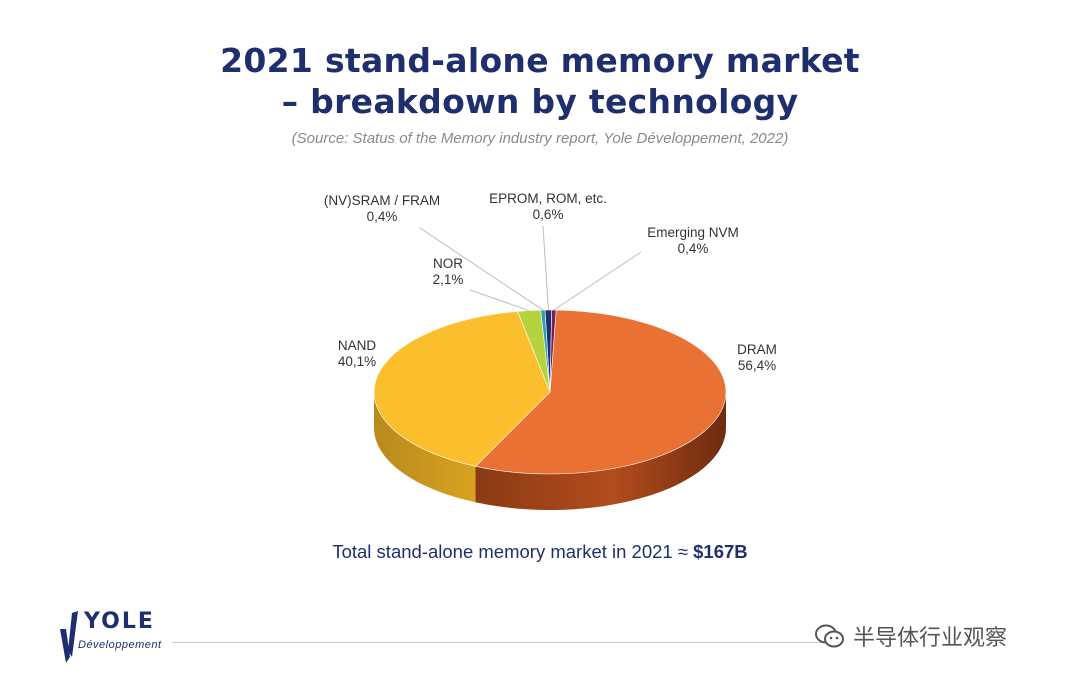  I want to click on slice-dram, so click(600, 392).